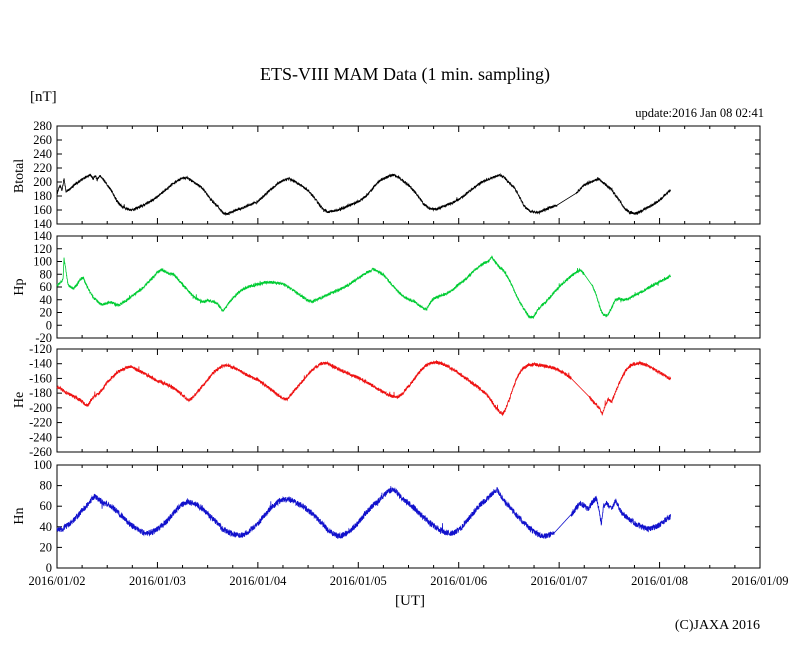 This screenshot has height=655, width=810. I want to click on y-tick-label: -160, so click(40, 378).